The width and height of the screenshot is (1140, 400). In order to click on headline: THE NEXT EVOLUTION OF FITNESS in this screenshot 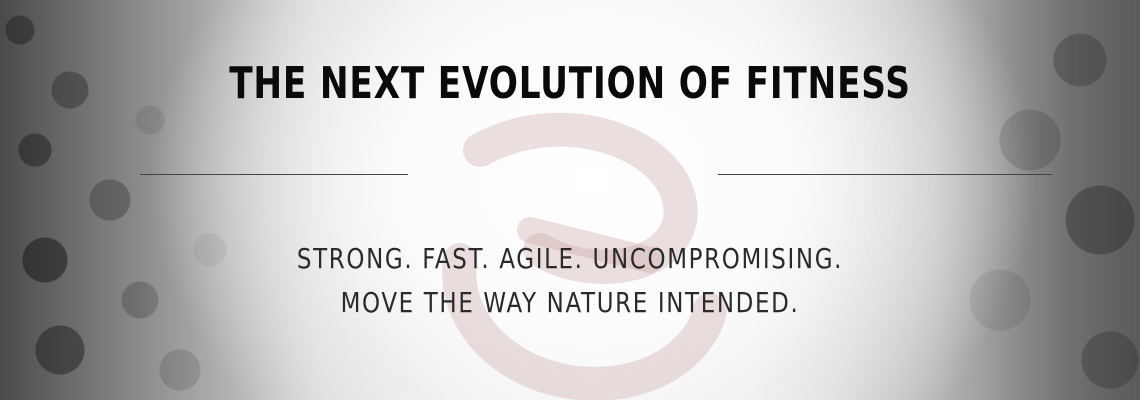, I will do `click(570, 83)`.